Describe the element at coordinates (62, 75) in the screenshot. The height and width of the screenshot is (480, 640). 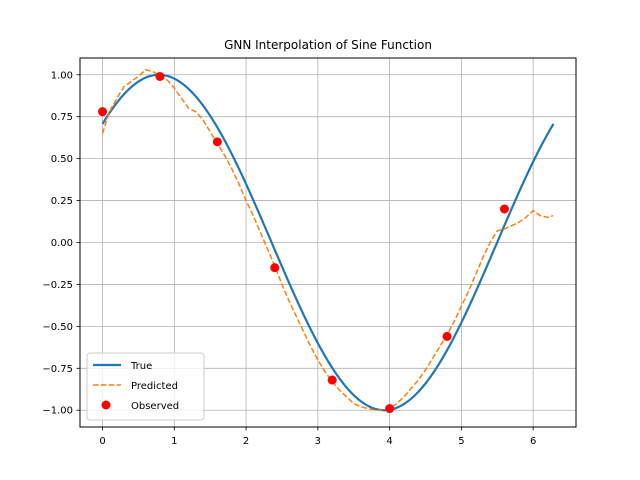
I see `y-tick-label: 1.00` at that location.